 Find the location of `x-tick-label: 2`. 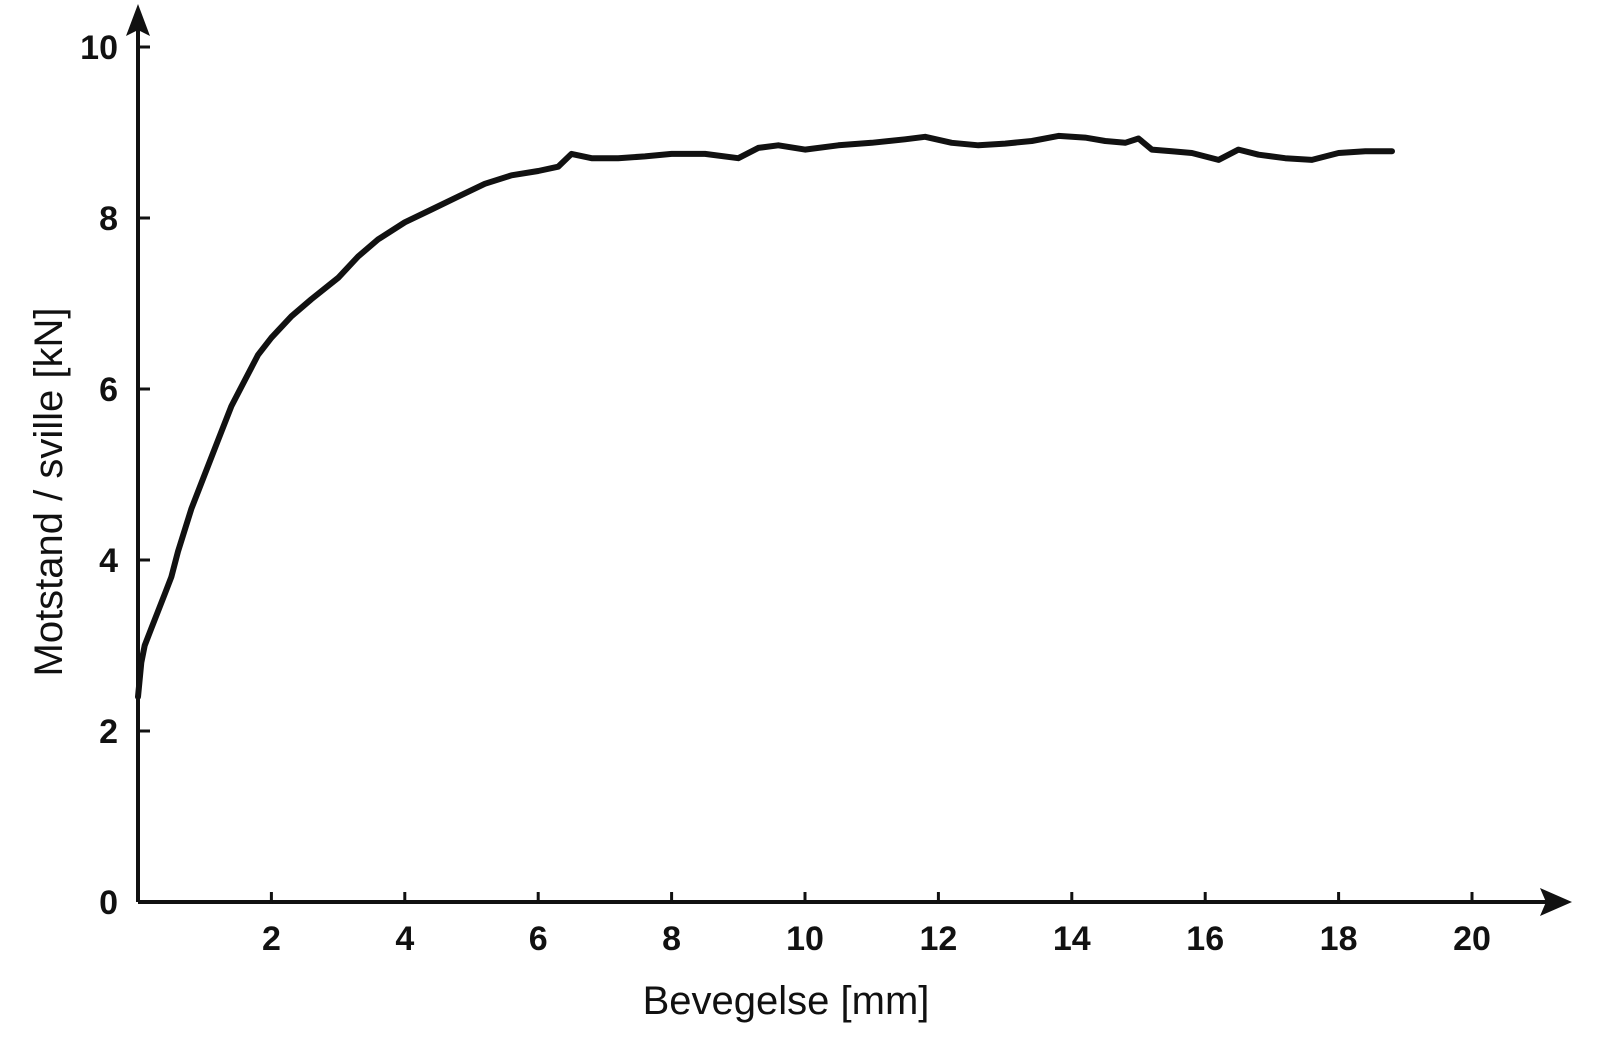

x-tick-label: 2 is located at coordinates (271, 939).